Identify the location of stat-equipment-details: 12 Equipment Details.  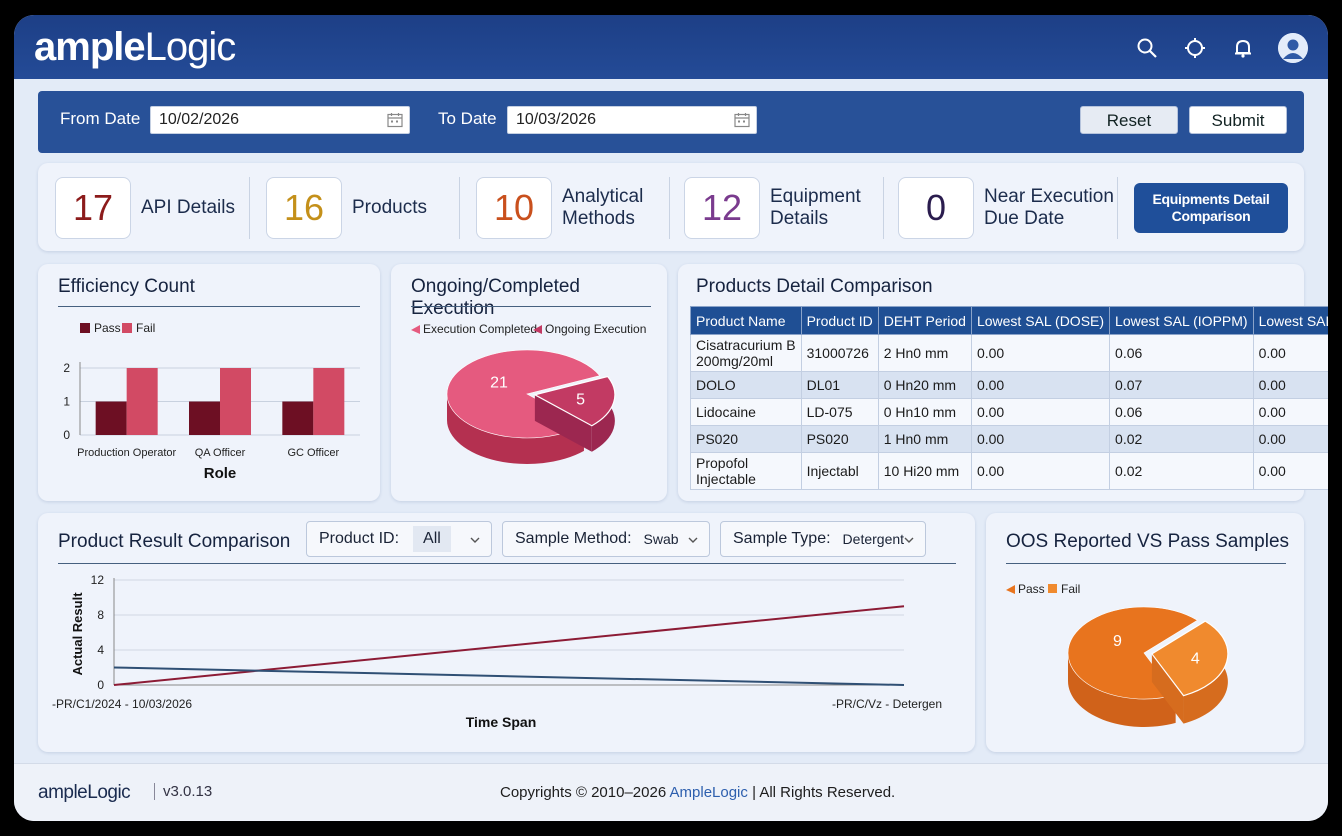
(772, 208).